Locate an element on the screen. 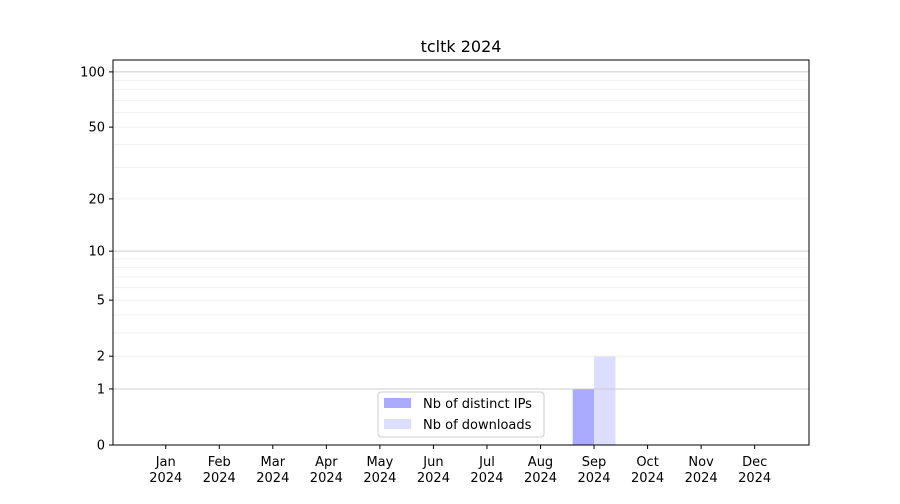  x-tick-label: Jul is located at coordinates (486, 462).